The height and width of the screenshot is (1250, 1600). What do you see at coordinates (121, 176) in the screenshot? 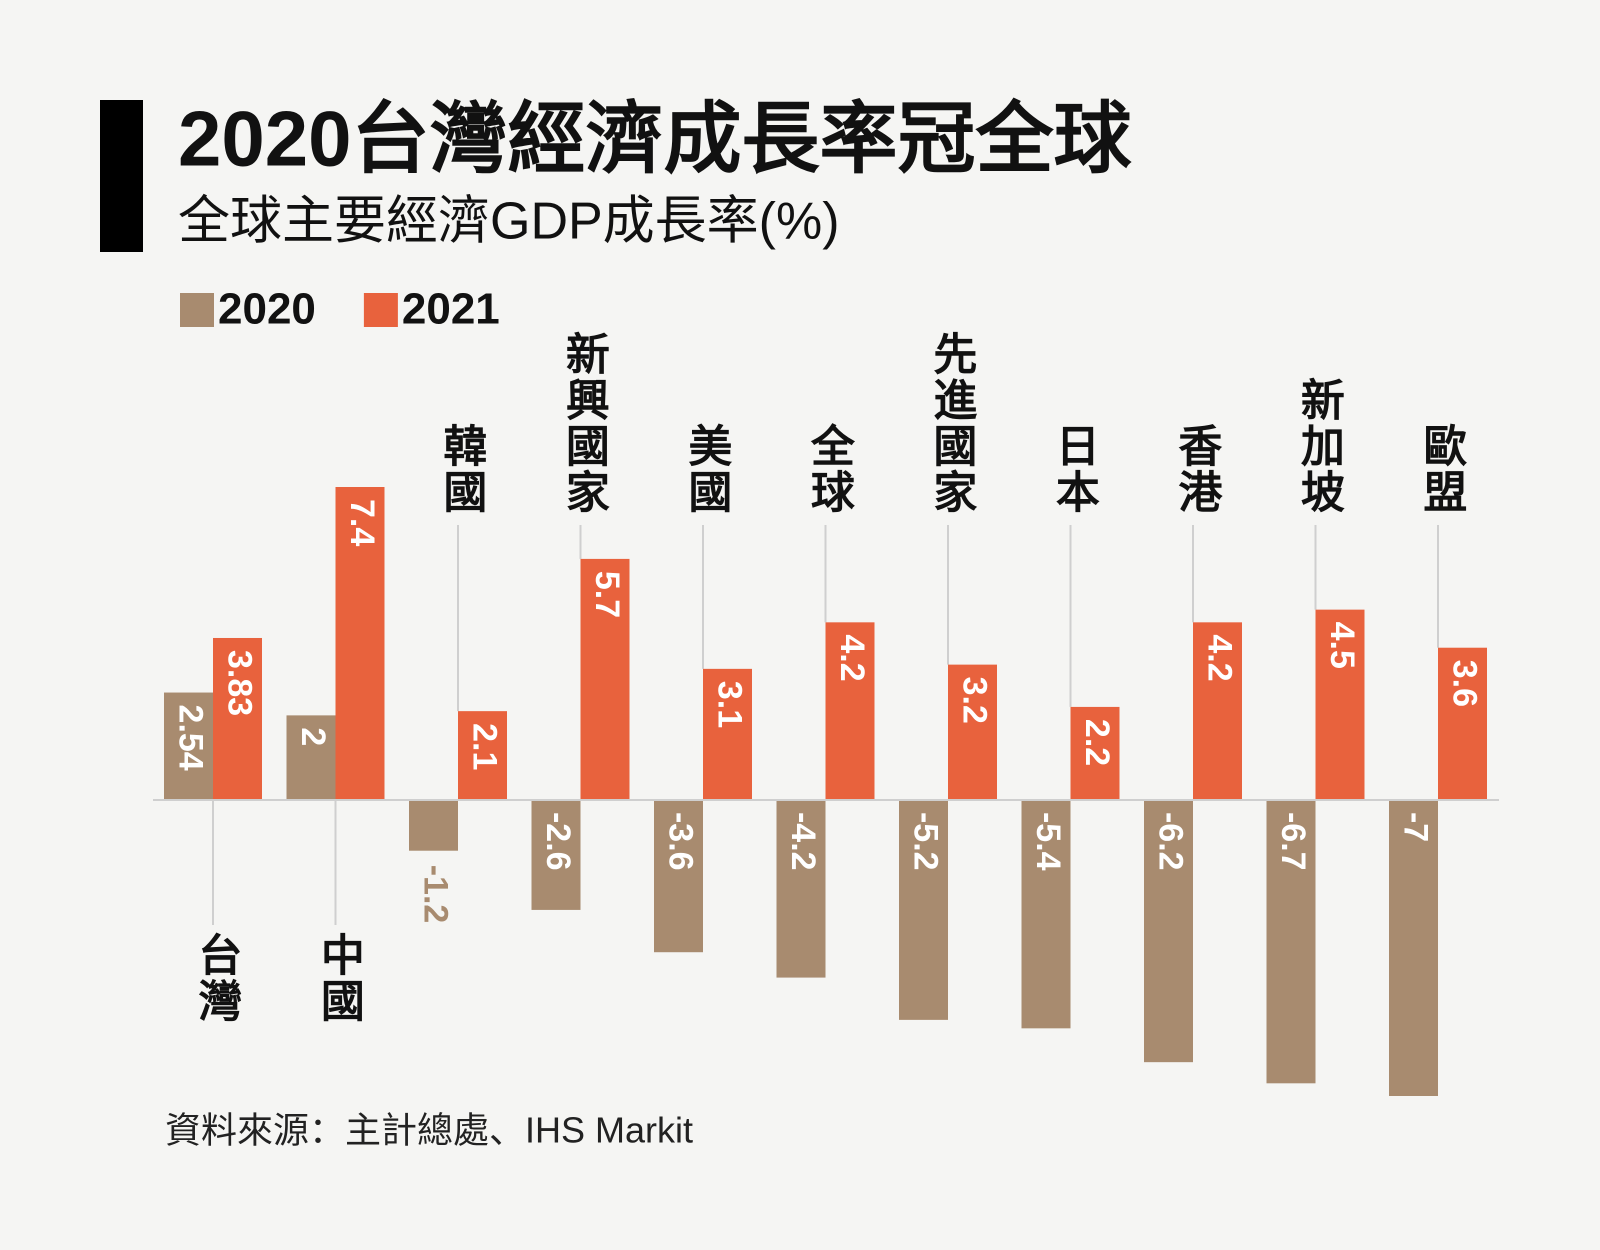
I see `title-bar` at bounding box center [121, 176].